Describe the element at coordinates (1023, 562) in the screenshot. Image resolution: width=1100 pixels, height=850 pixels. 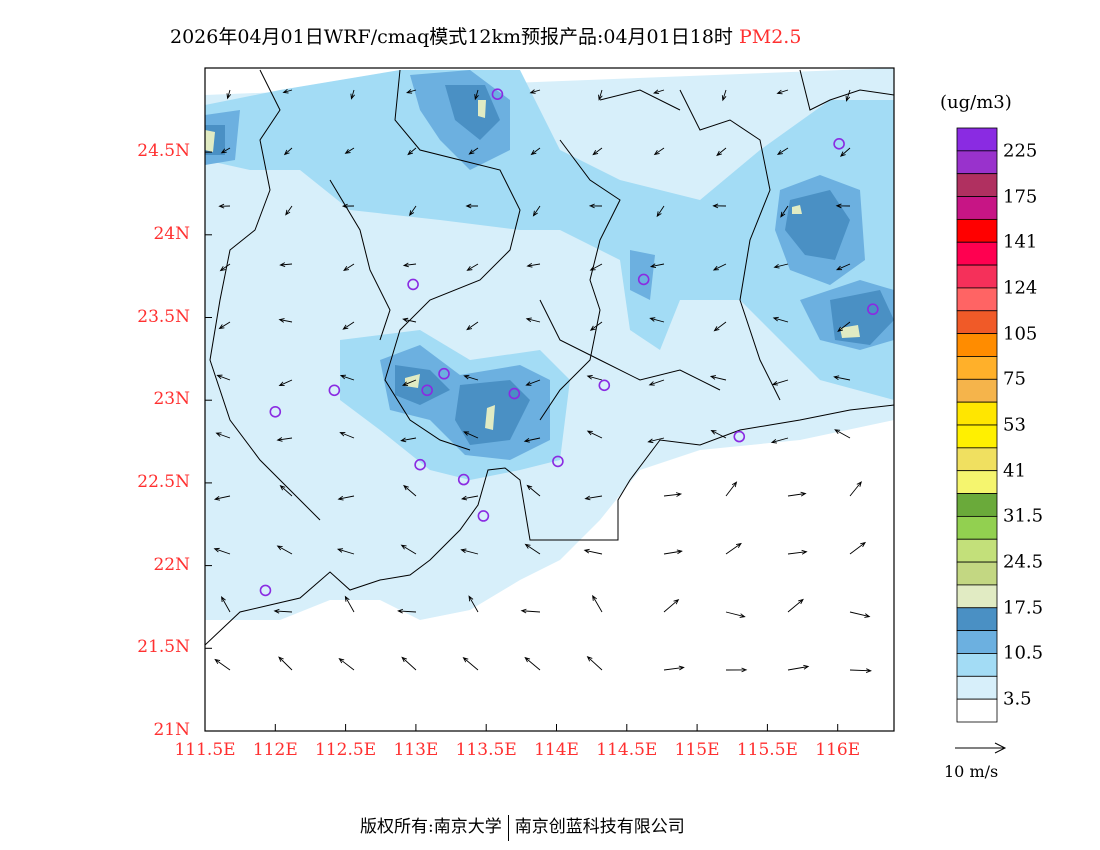
I see `colorbar-label: 24.5` at that location.